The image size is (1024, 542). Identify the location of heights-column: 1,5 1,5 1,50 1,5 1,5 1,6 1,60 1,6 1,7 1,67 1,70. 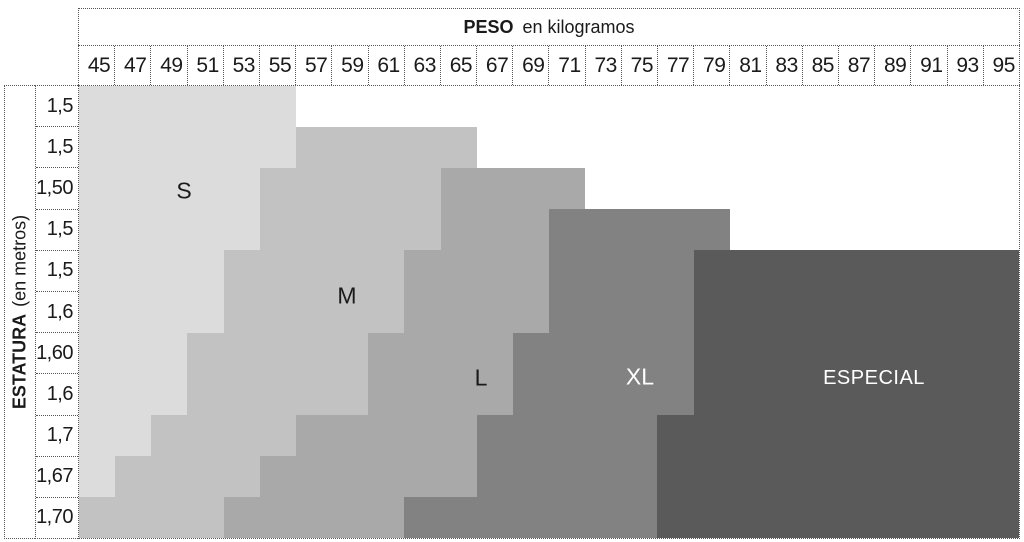
(56, 312).